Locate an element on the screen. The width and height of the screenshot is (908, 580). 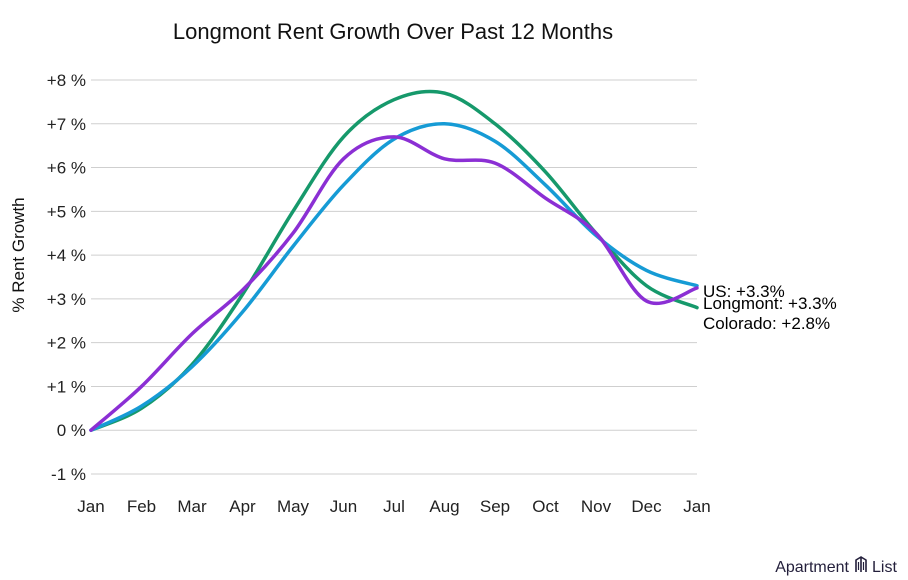
y-tick-label: -1 % is located at coordinates (68, 474).